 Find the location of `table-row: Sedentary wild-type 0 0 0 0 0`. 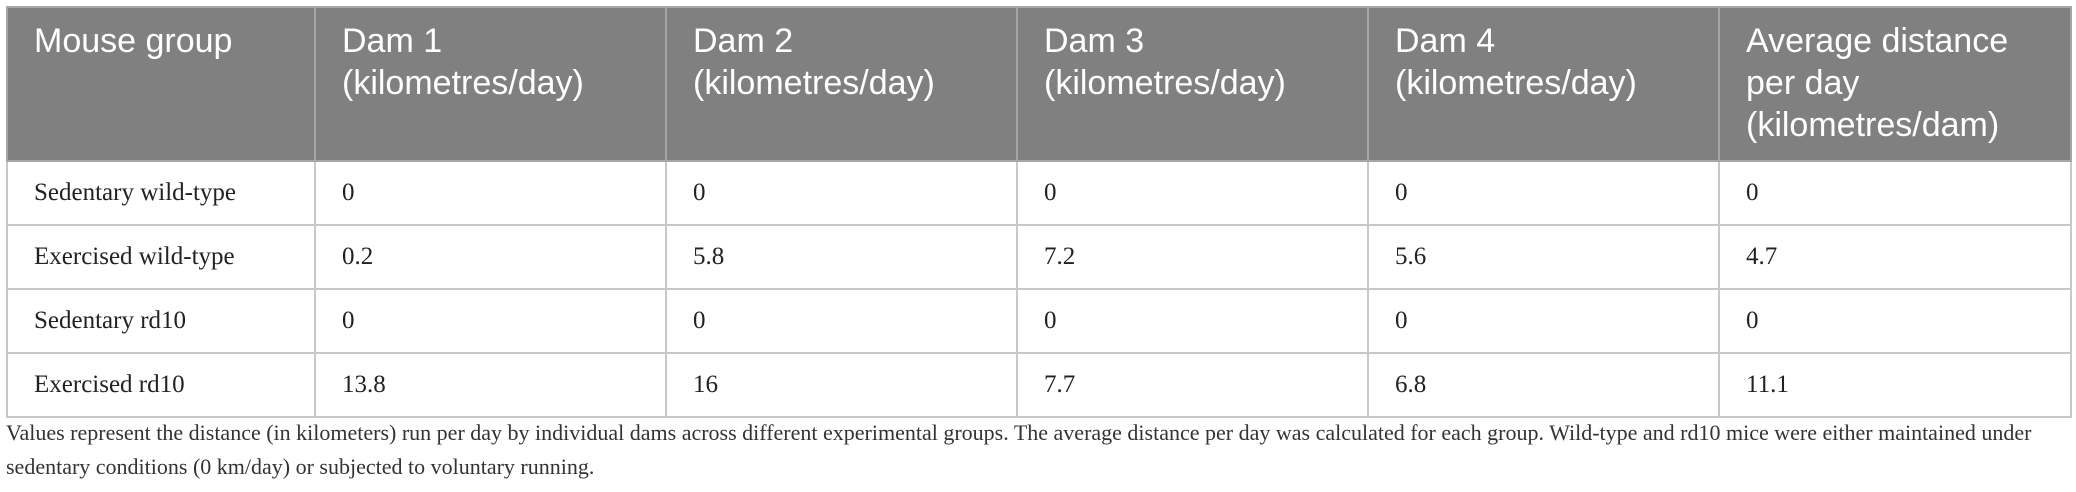

table-row: Sedentary wild-type 0 0 0 0 0 is located at coordinates (1039, 193).